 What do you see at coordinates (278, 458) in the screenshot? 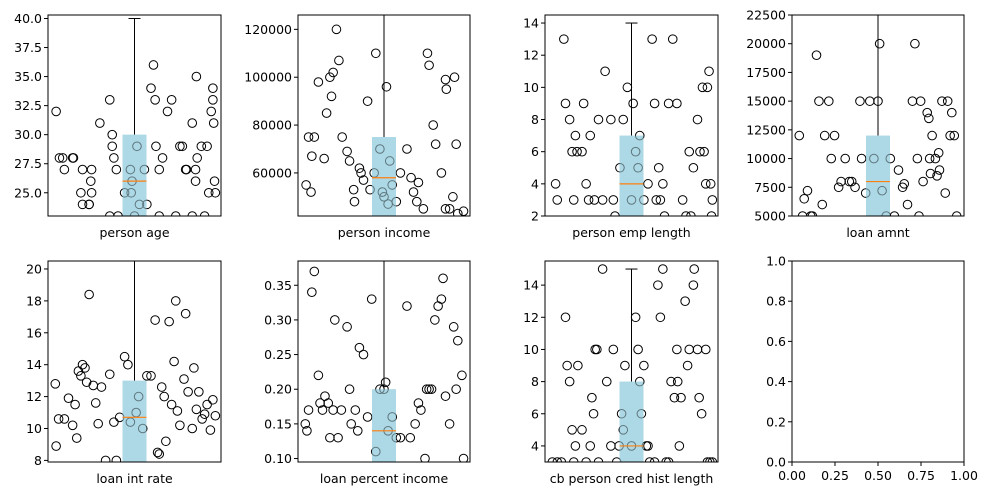
I see `y-tick-label: 0.10` at bounding box center [278, 458].